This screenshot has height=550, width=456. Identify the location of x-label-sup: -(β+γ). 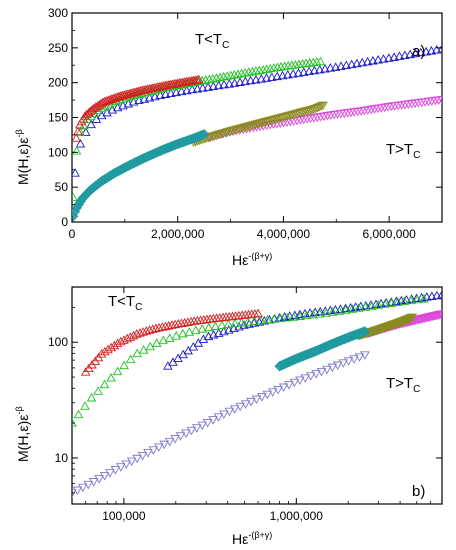
(260, 256).